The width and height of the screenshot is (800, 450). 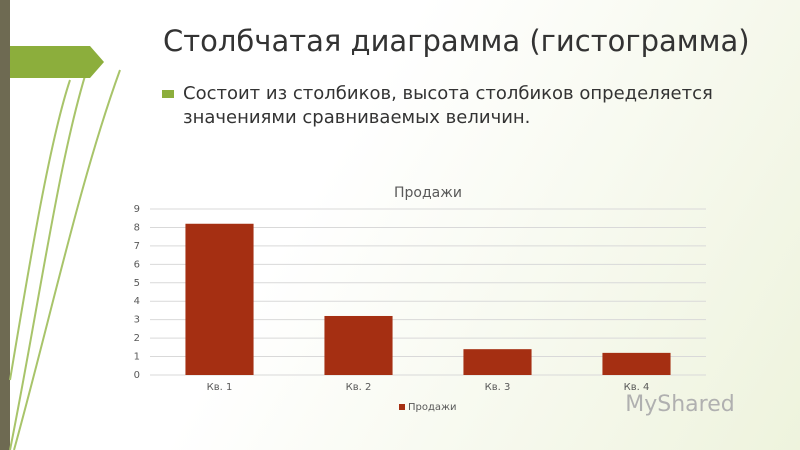 What do you see at coordinates (137, 264) in the screenshot?
I see `y-tick-label: 6` at bounding box center [137, 264].